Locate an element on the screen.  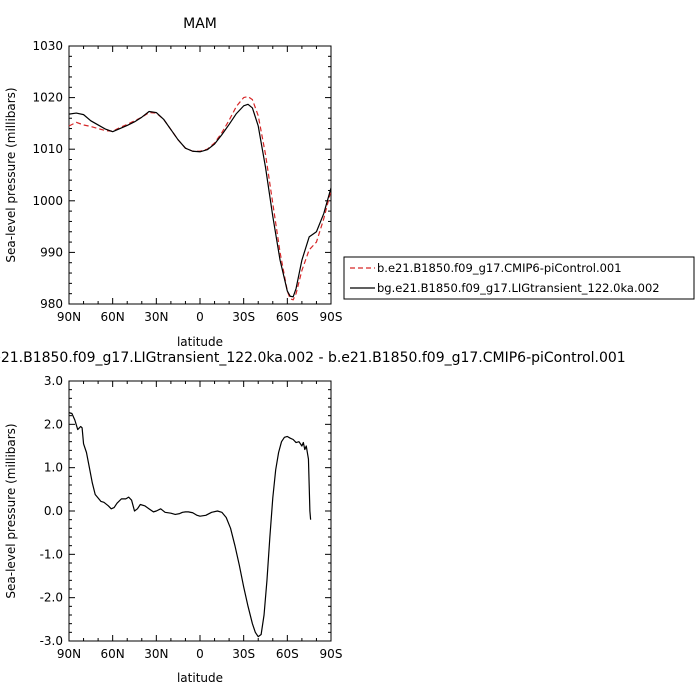
top-plot-frame is located at coordinates (200, 175).